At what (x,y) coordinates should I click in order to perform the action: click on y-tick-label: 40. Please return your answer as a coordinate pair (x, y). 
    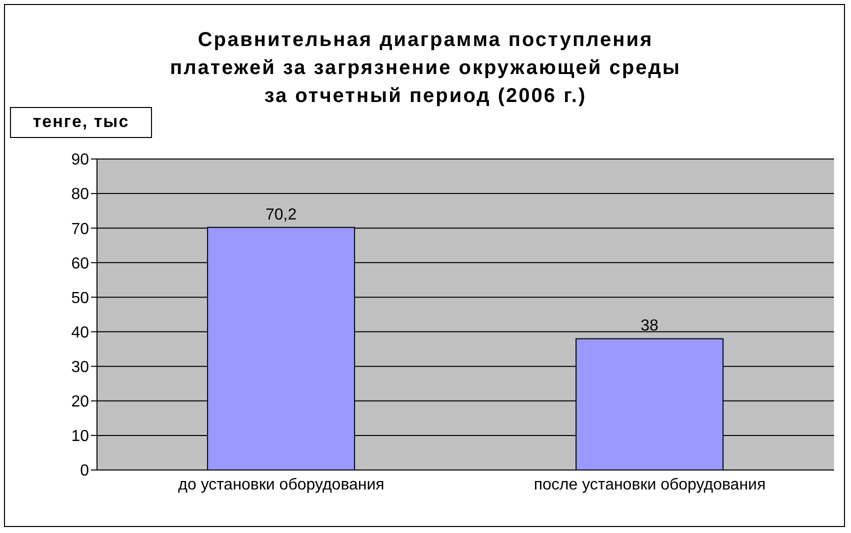
    Looking at the image, I should click on (80, 333).